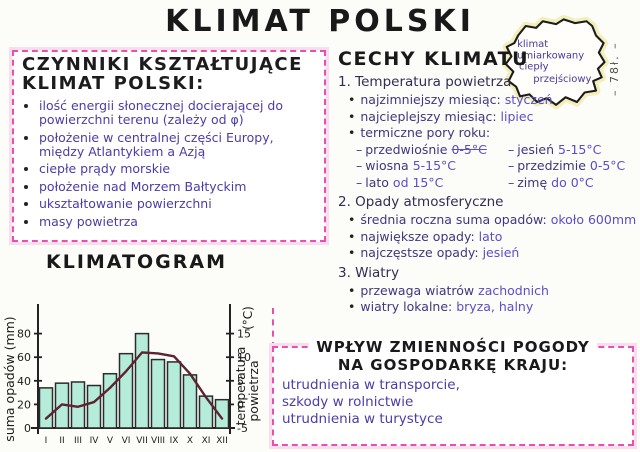 This screenshot has height=452, width=640. Describe the element at coordinates (24, 381) in the screenshot. I see `left-tick-label: 40` at that location.